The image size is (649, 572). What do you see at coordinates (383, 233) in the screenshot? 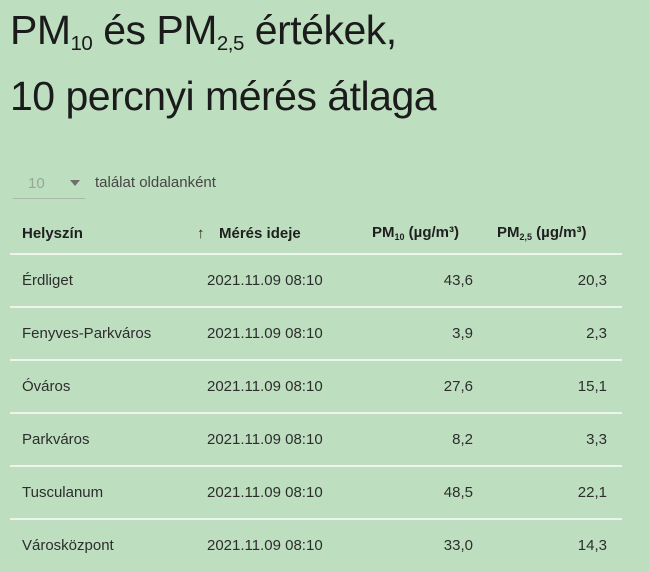
I see `pm10-header-base: PM` at bounding box center [383, 233].